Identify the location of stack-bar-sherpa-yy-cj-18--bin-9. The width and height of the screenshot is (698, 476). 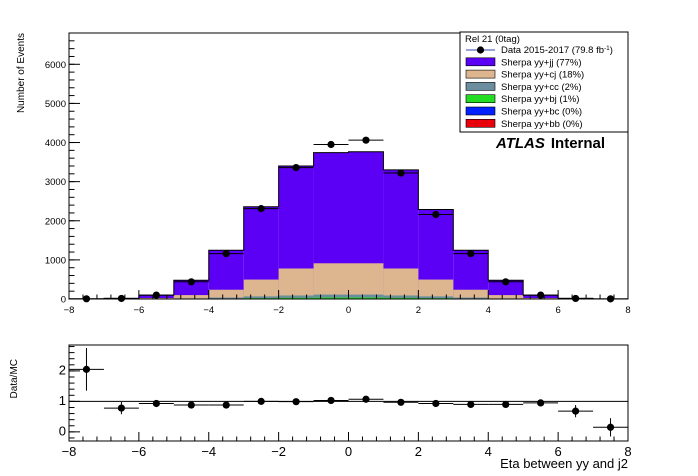
(401, 283).